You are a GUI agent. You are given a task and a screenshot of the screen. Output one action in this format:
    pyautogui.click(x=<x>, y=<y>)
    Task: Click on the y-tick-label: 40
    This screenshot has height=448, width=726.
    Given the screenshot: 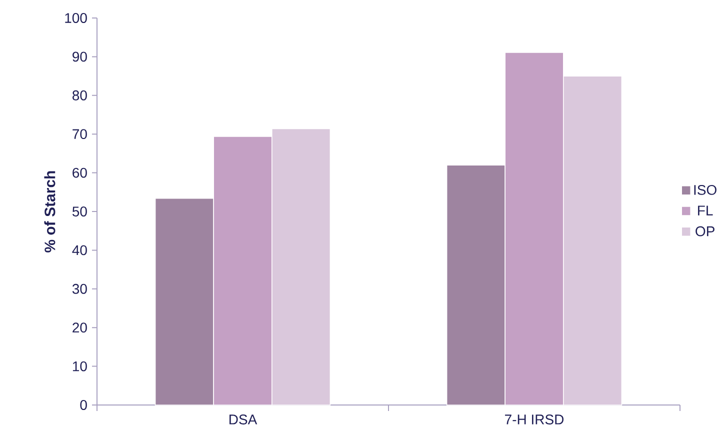 What is the action you would take?
    pyautogui.click(x=79, y=250)
    